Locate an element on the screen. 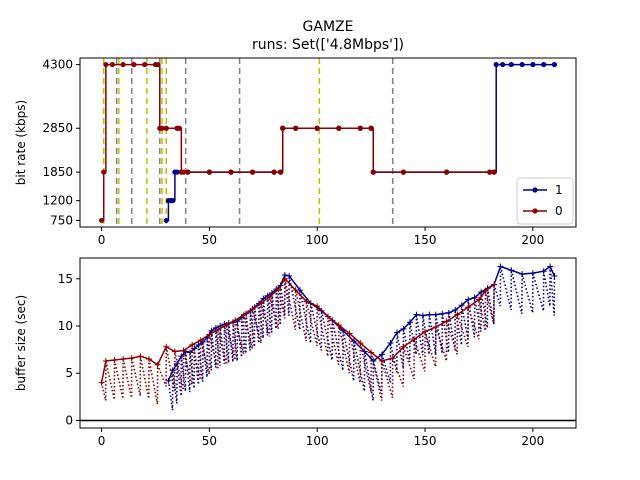  buffer-xtick-label-4: 200 is located at coordinates (532, 441).